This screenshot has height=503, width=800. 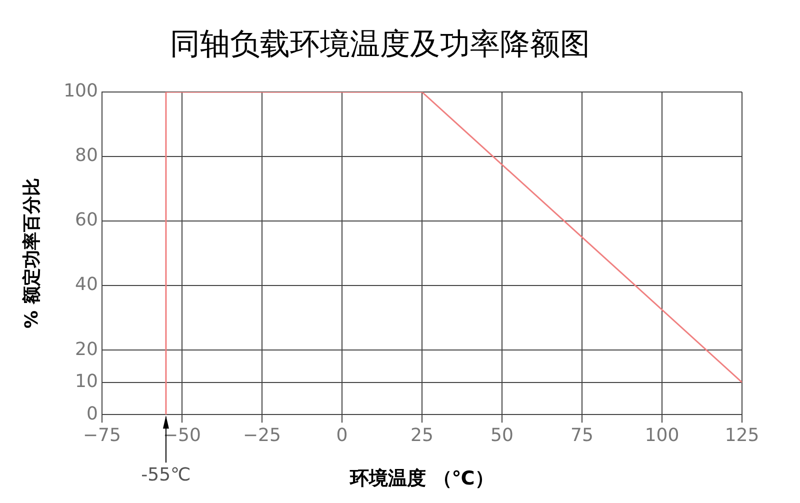 I want to click on x-tick-label: 25, so click(x=422, y=435).